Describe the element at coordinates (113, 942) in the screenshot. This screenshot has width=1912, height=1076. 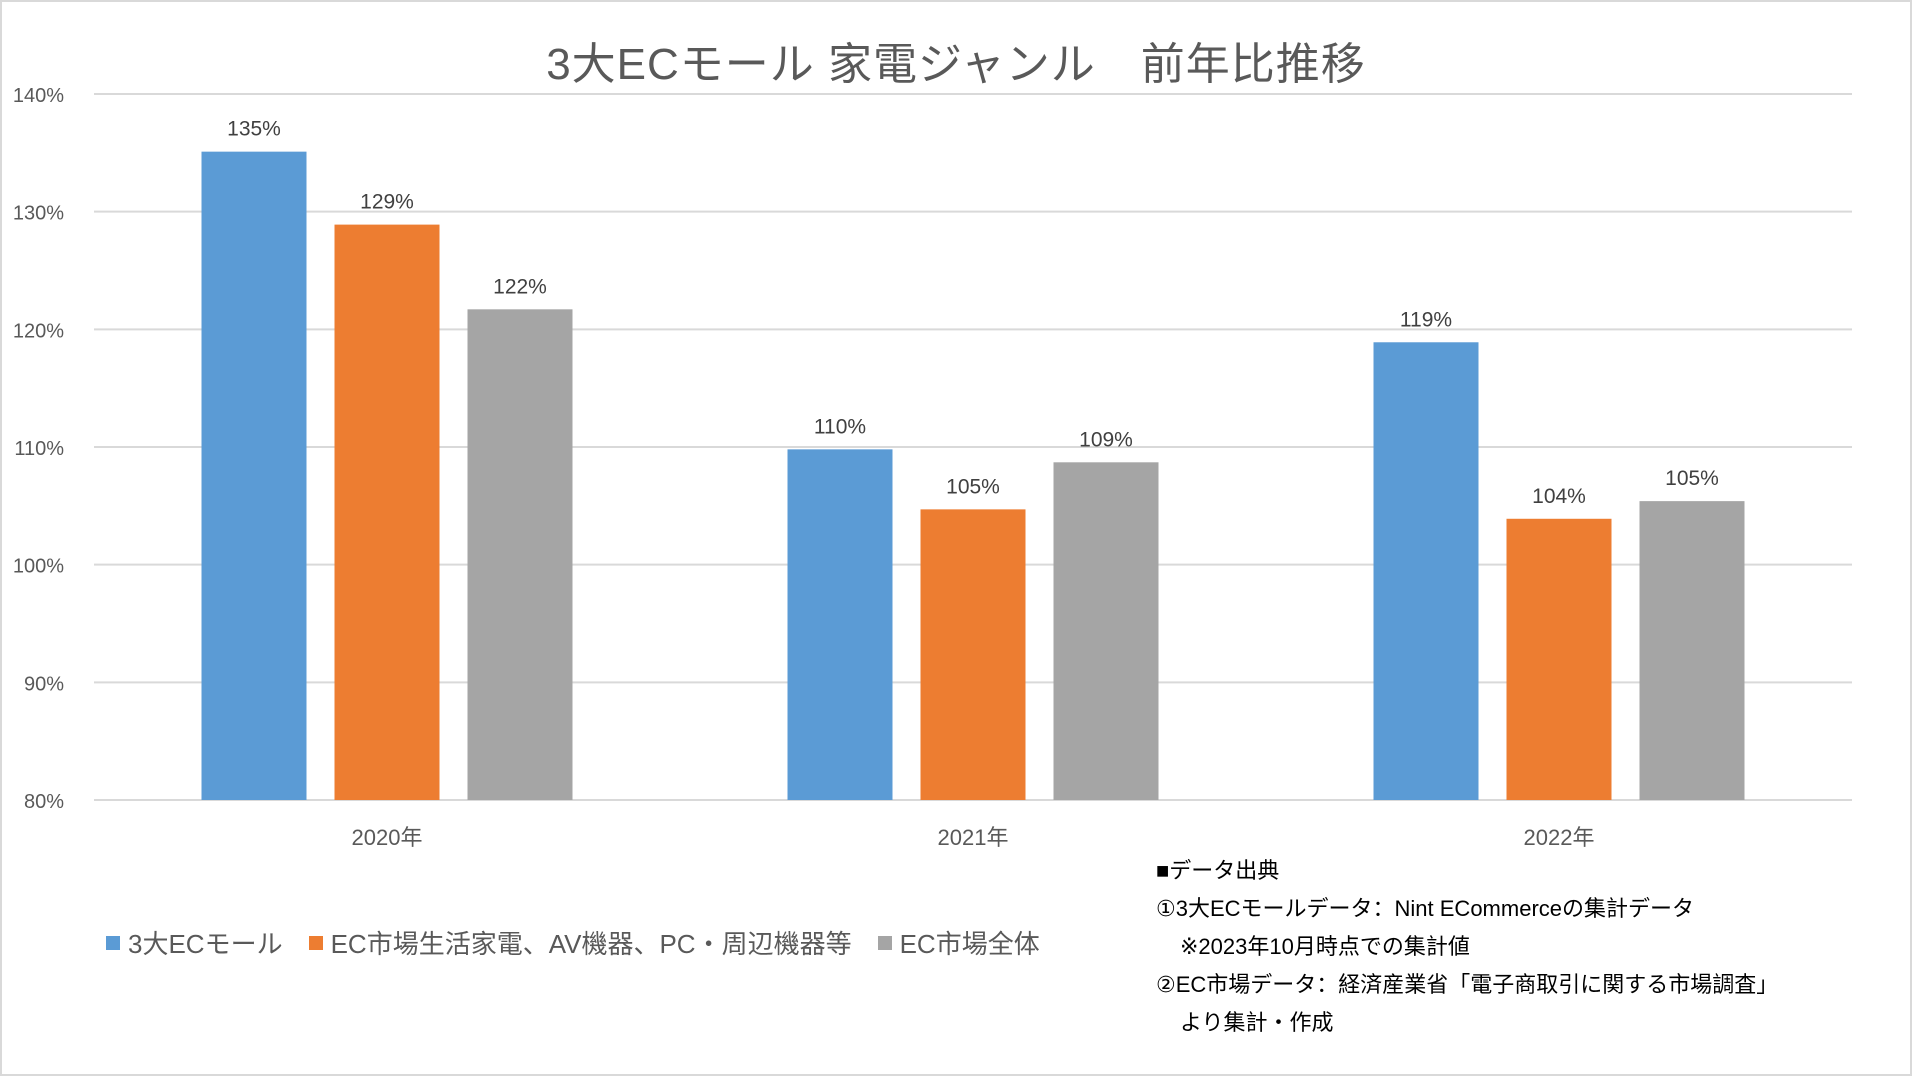
I see `legend-swatch-blue` at that location.